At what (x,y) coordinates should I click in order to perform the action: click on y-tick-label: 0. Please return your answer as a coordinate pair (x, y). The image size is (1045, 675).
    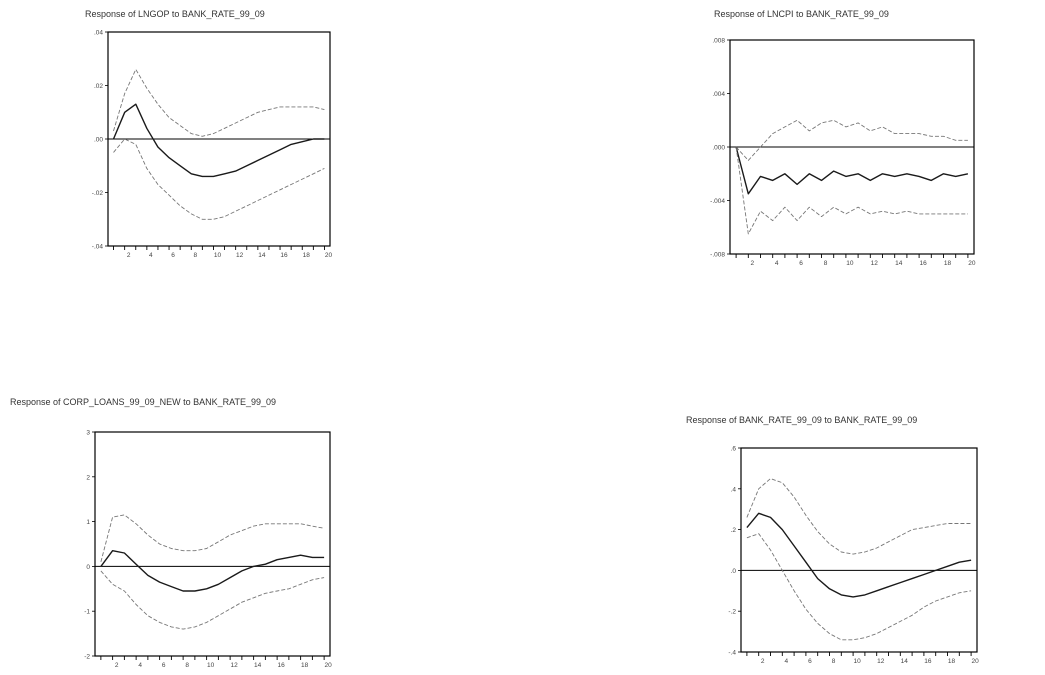
    Looking at the image, I should click on (88, 567).